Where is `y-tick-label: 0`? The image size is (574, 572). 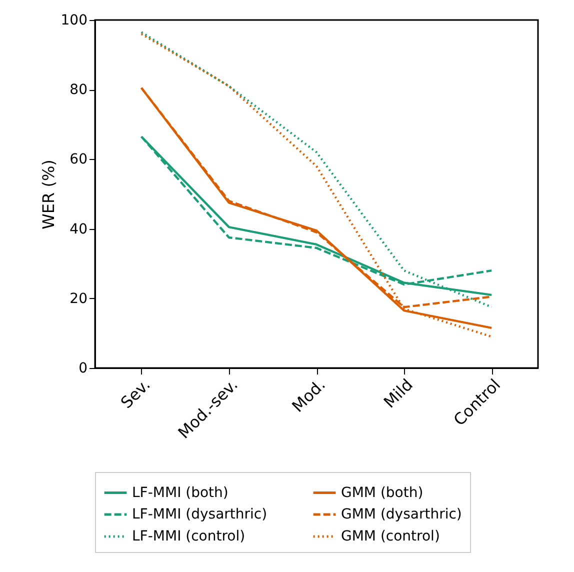 y-tick-label: 0 is located at coordinates (83, 368).